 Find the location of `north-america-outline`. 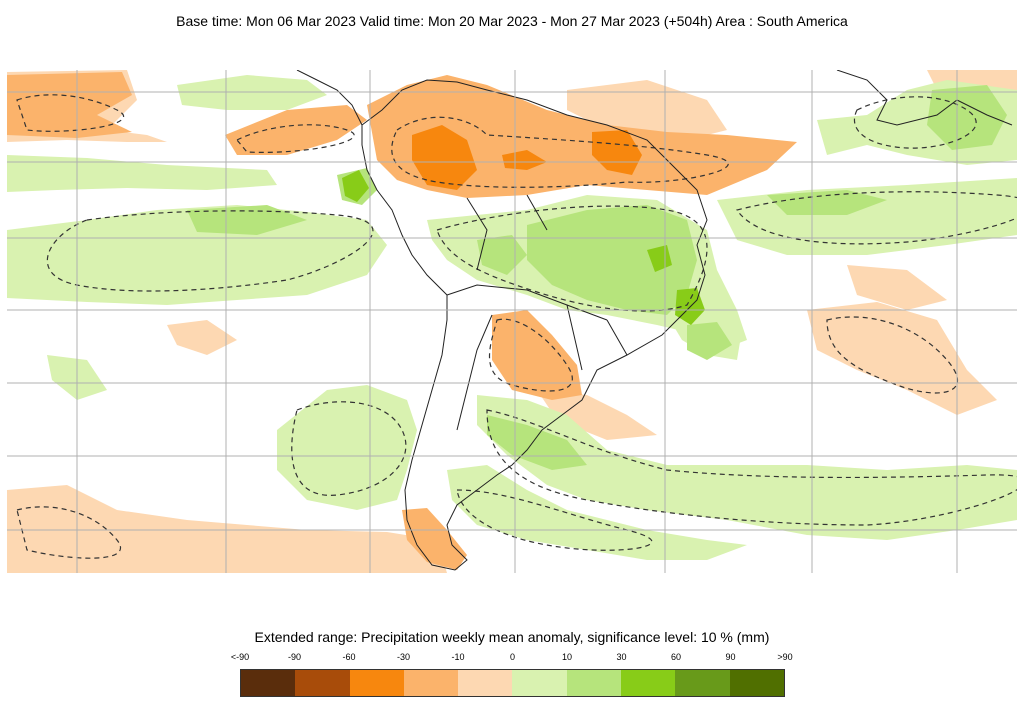

north-america-outline is located at coordinates (924, 98).